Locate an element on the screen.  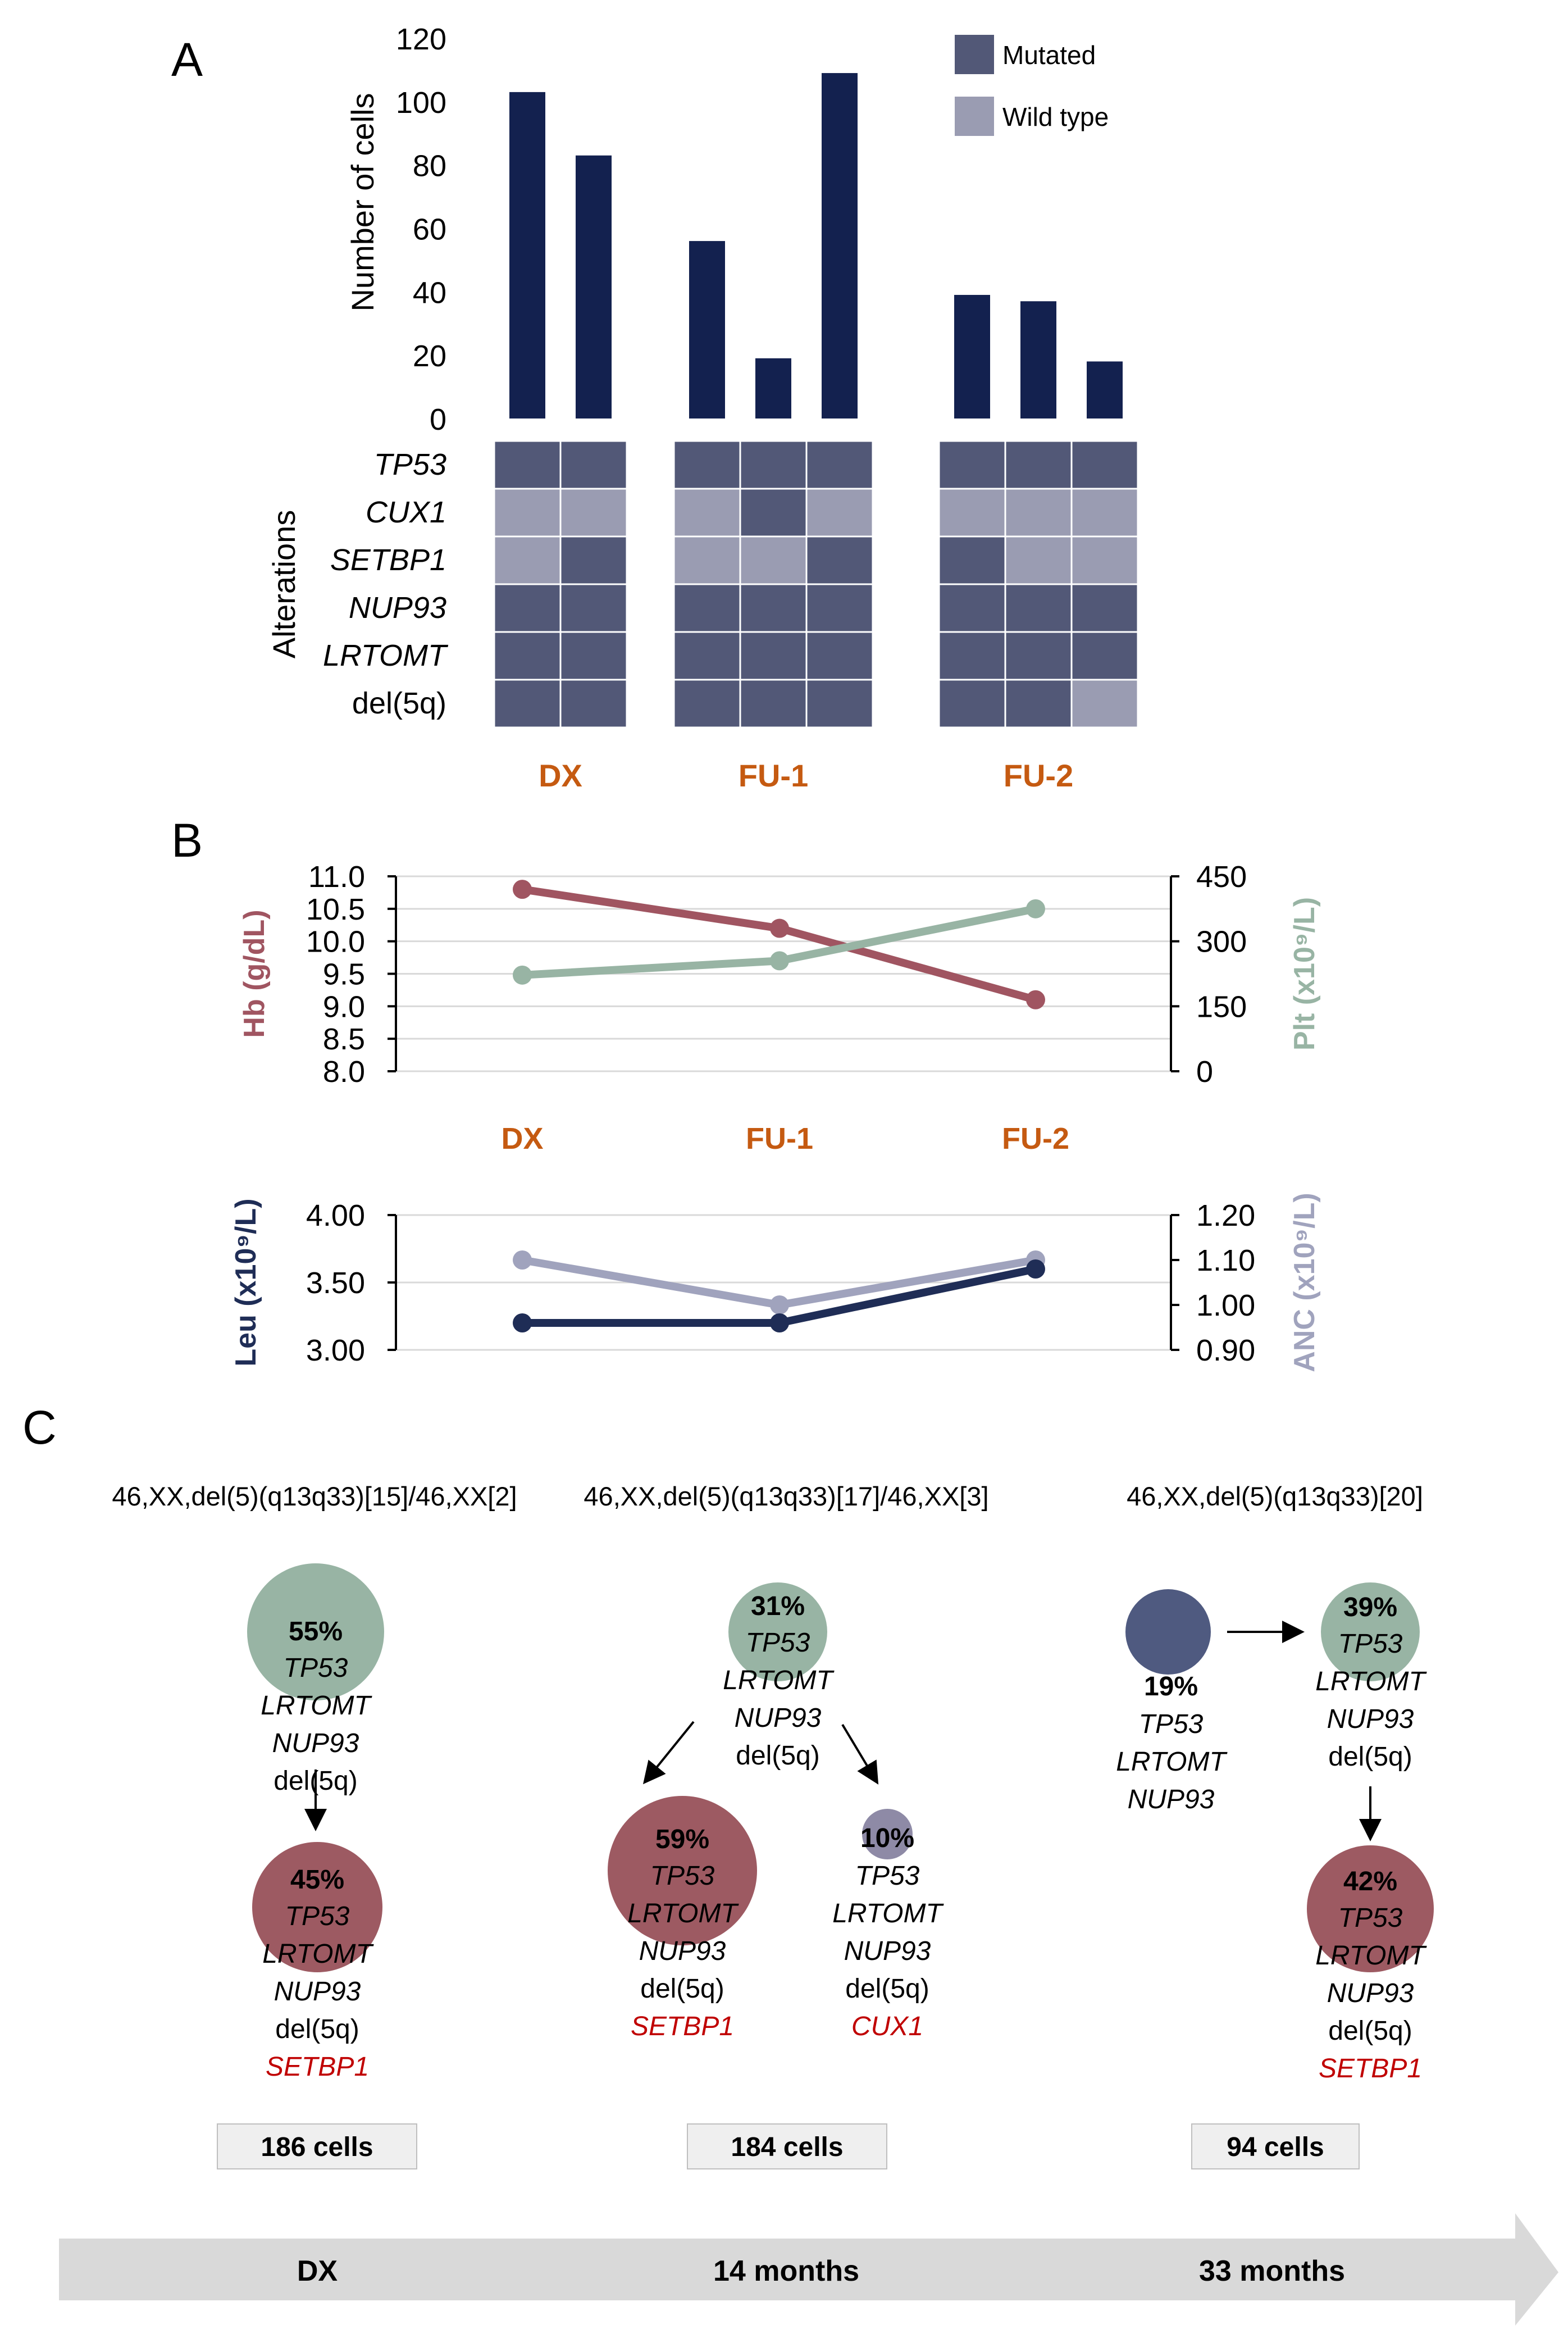
left-tick-label: 8.5 is located at coordinates (344, 1039).